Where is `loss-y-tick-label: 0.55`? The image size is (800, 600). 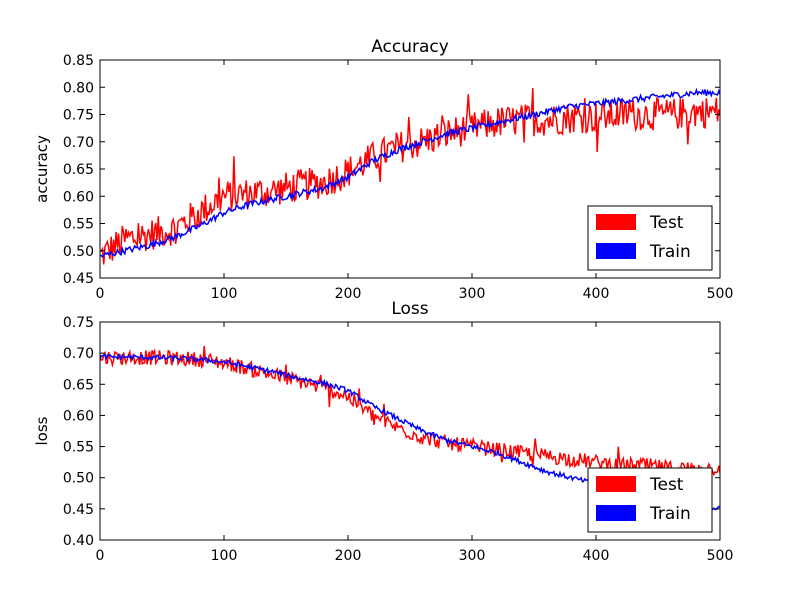 loss-y-tick-label: 0.55 is located at coordinates (78, 448).